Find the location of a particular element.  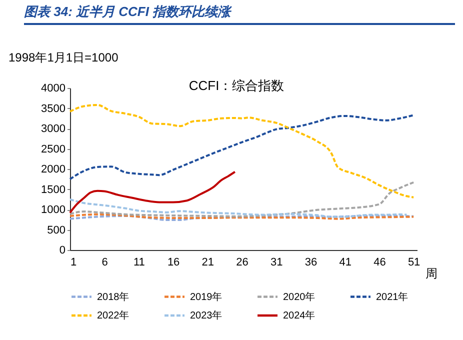

legend-label: 2023年 is located at coordinates (206, 316).